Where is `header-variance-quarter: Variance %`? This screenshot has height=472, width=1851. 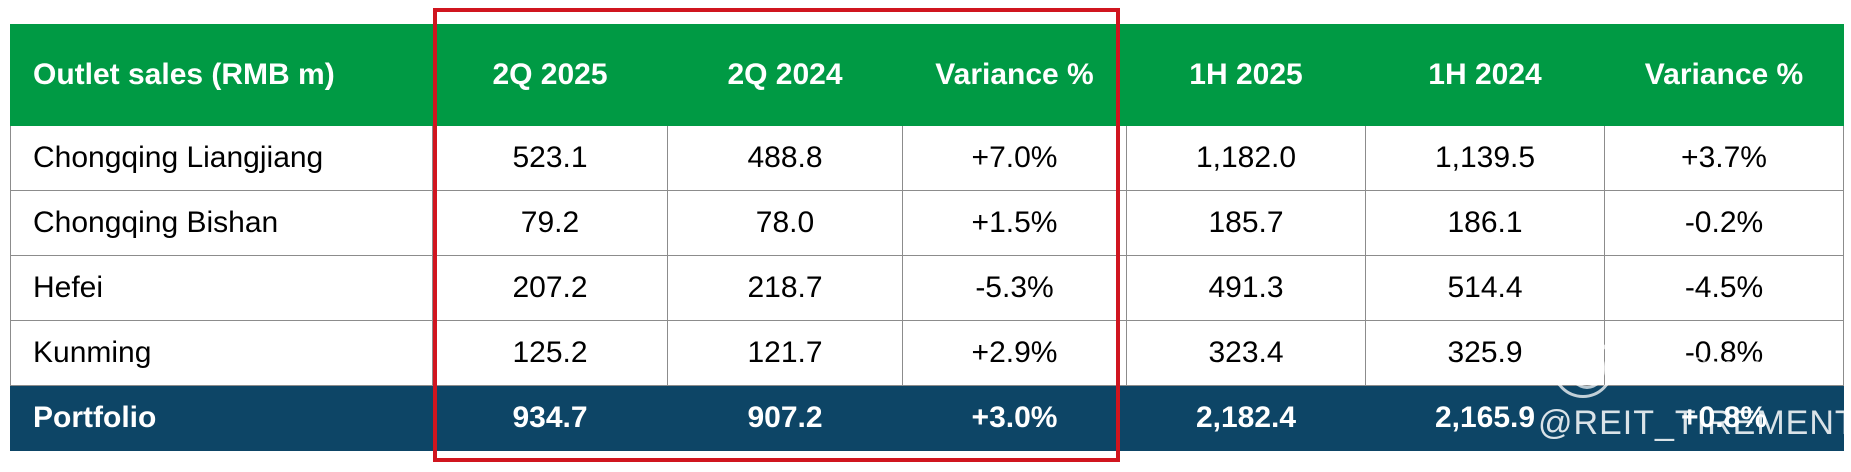 header-variance-quarter: Variance % is located at coordinates (1014, 75).